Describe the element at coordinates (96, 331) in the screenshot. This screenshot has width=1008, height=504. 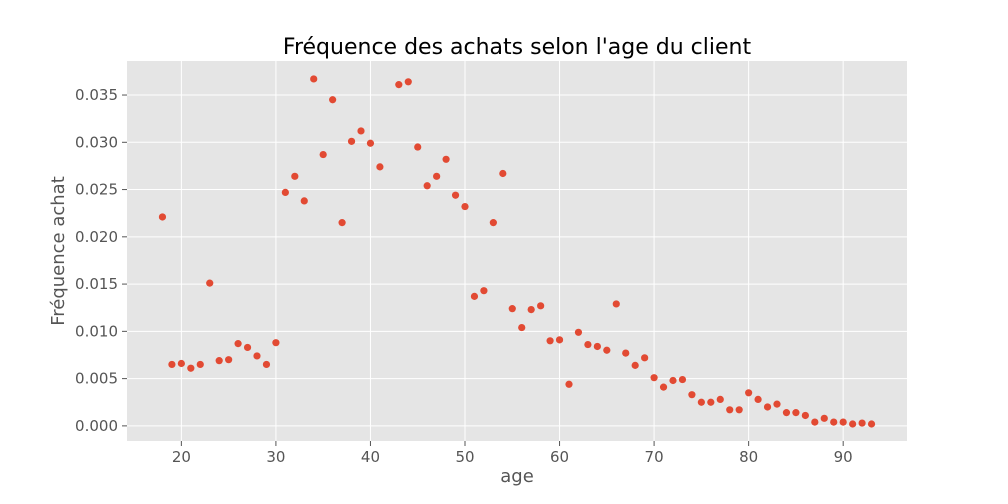
I see `y-tick-label: 0.010` at that location.